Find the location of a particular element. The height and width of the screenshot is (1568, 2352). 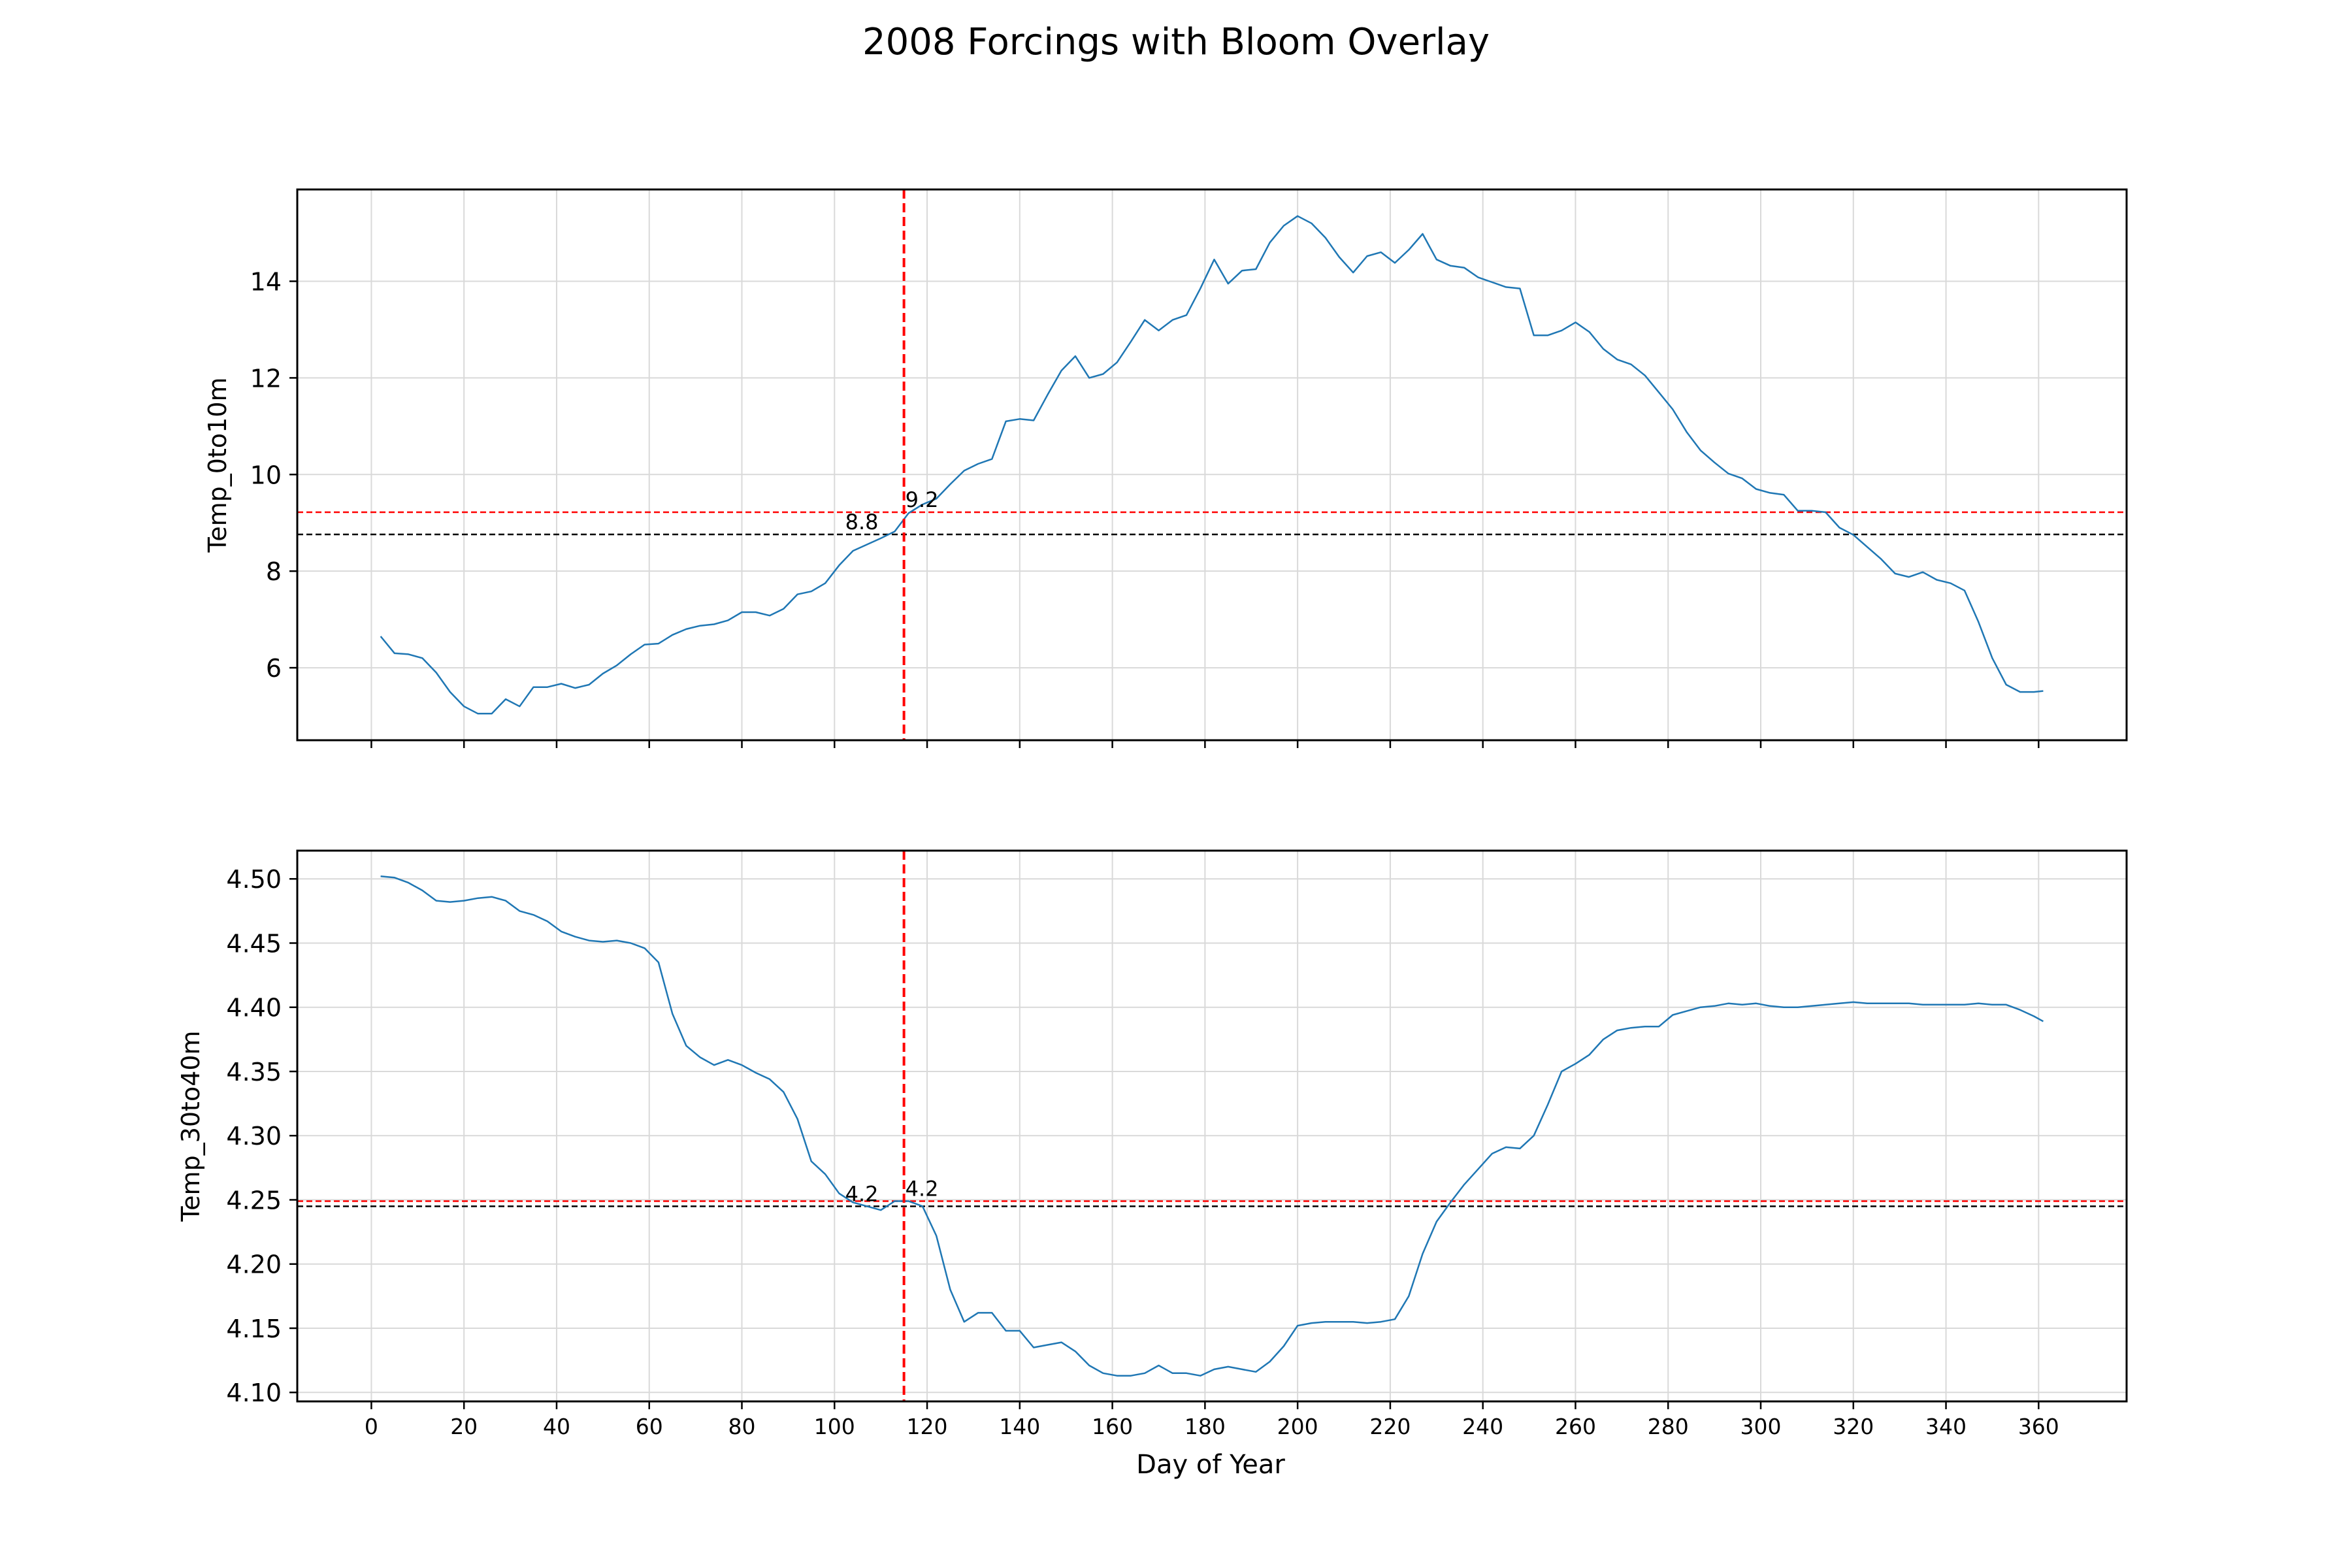

chart-title: 2008 Forcings with Bloom Overlay is located at coordinates (1176, 42).